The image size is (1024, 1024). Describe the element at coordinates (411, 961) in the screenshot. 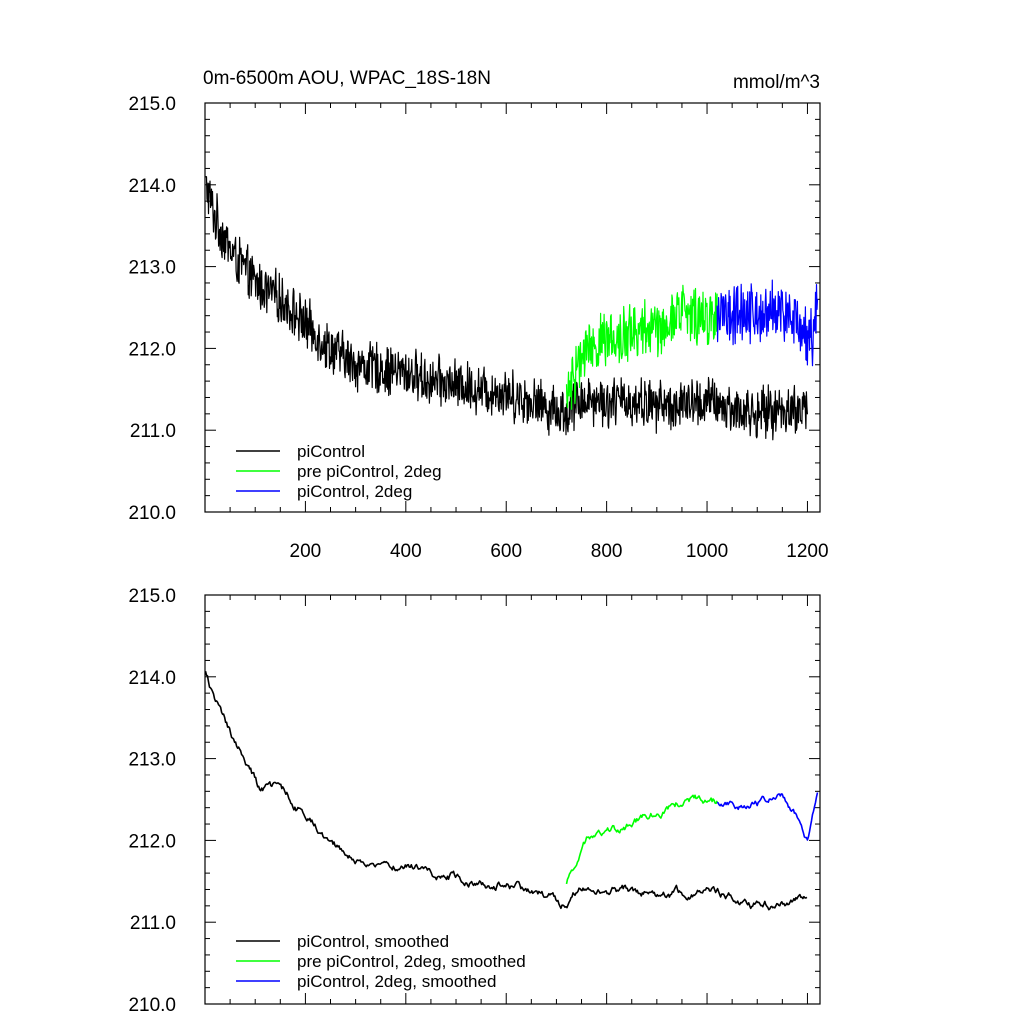

I see `legend-label: pre piControl, 2deg, smoothed` at that location.